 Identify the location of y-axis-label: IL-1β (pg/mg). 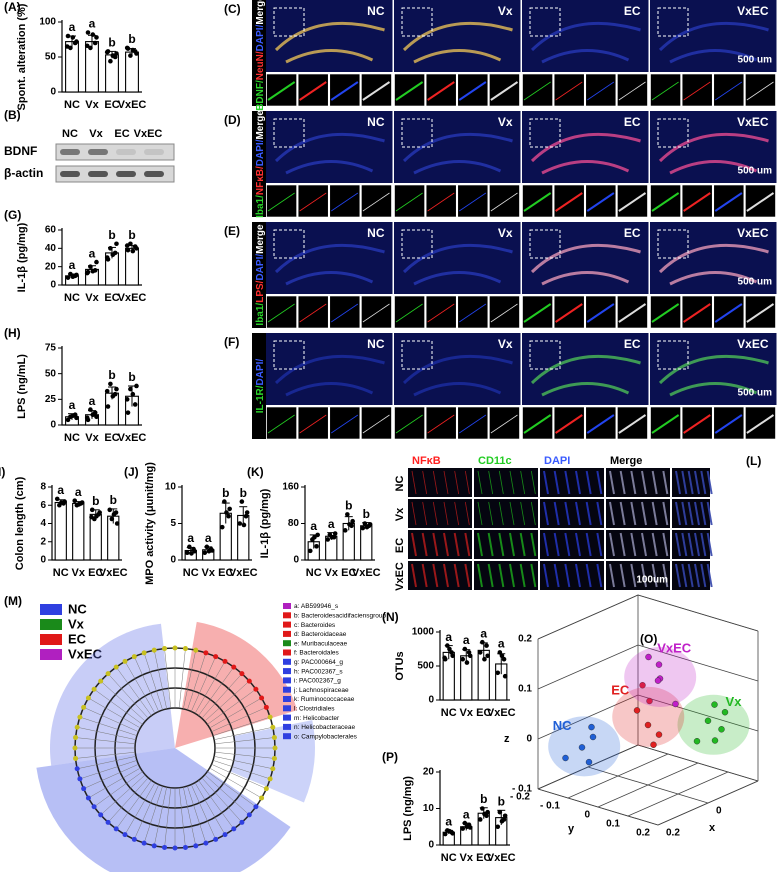
(265, 523).